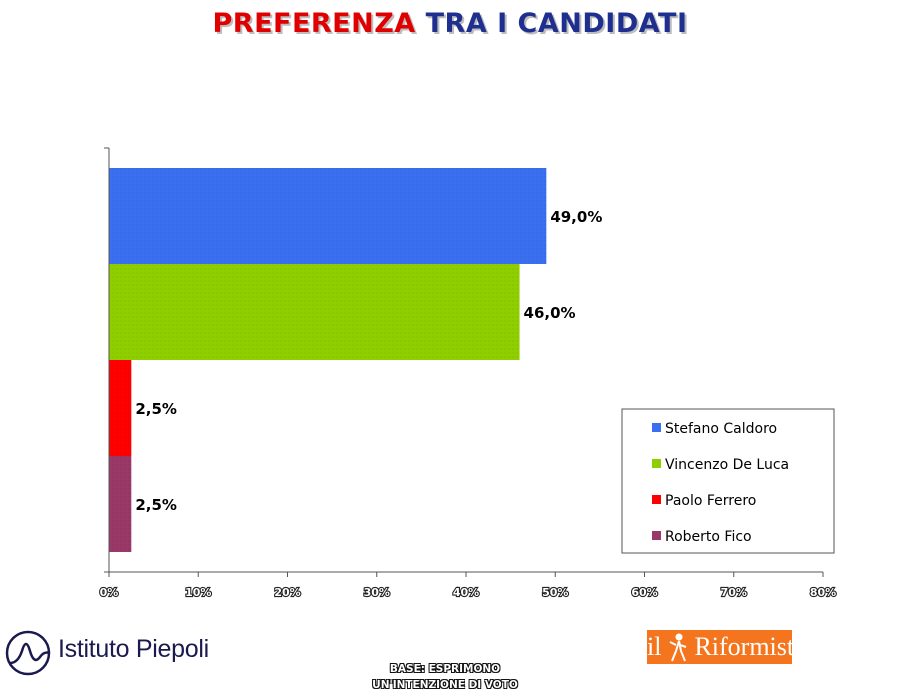 The image size is (900, 698). I want to click on data-label-3: 2,5%, so click(156, 505).